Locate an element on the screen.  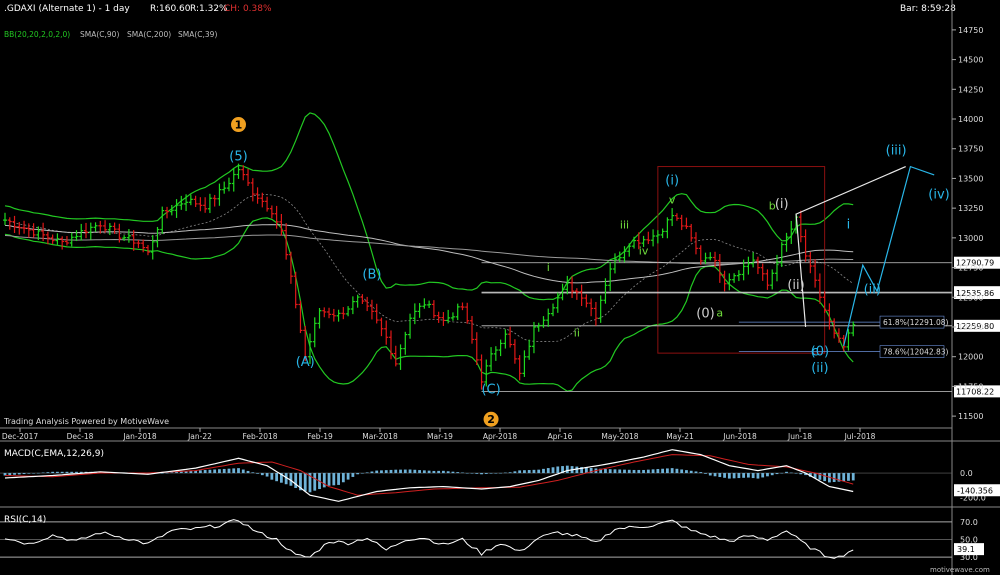
wave-label: (i) is located at coordinates (782, 204).